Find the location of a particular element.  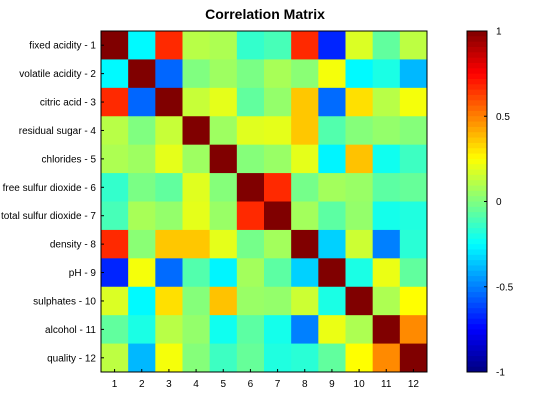

column-tick-label: 12 is located at coordinates (414, 384).